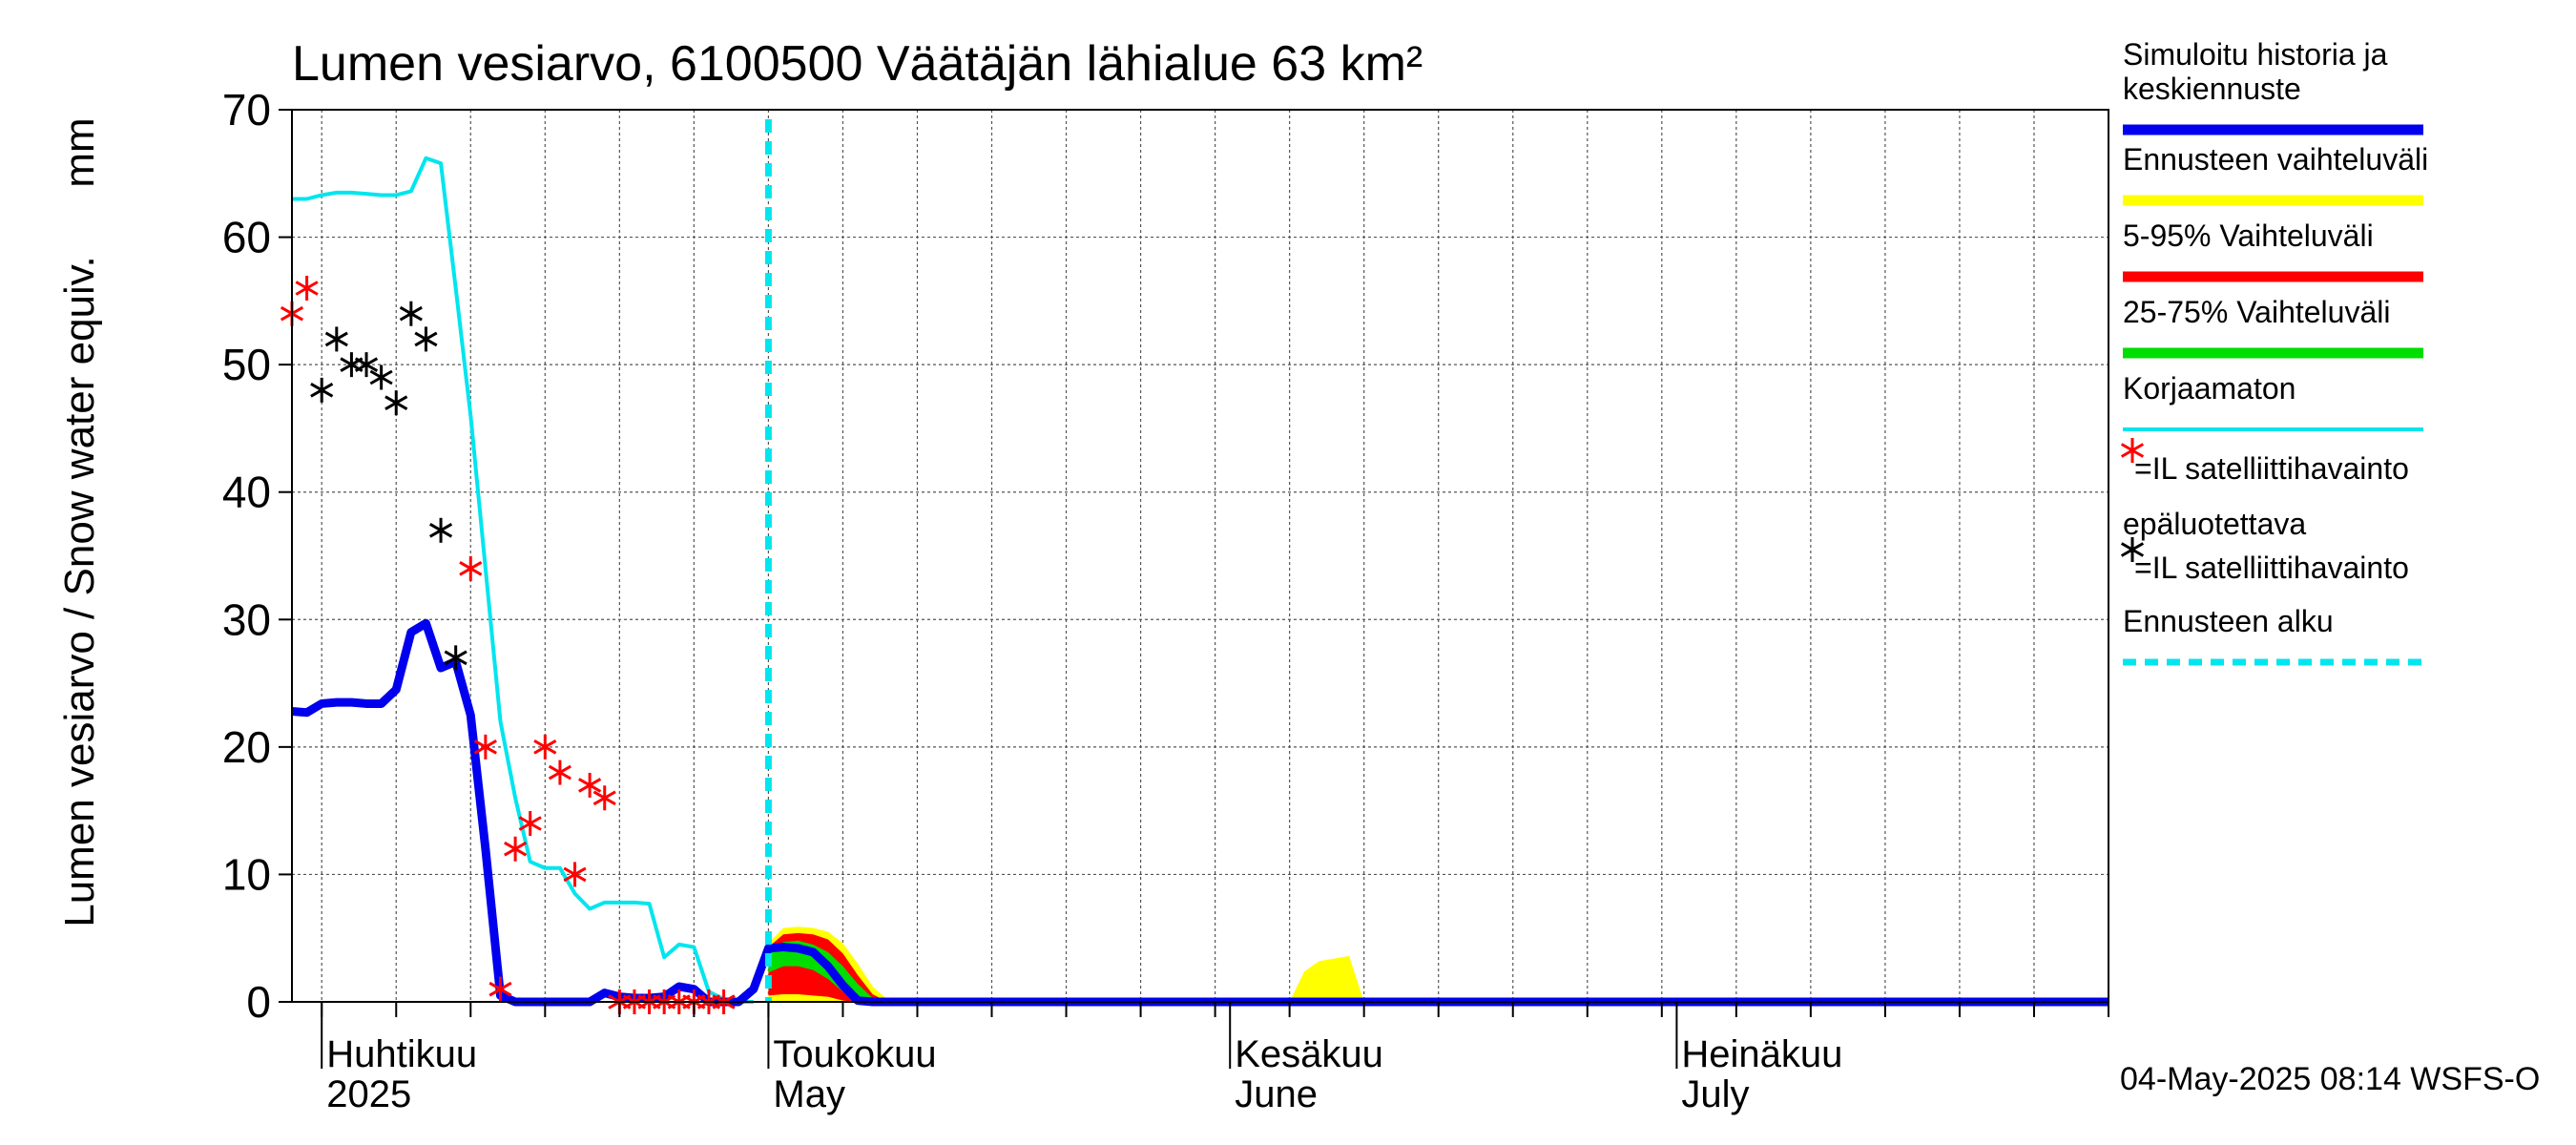  Describe the element at coordinates (246, 493) in the screenshot. I see `y-tick-label: 40` at that location.